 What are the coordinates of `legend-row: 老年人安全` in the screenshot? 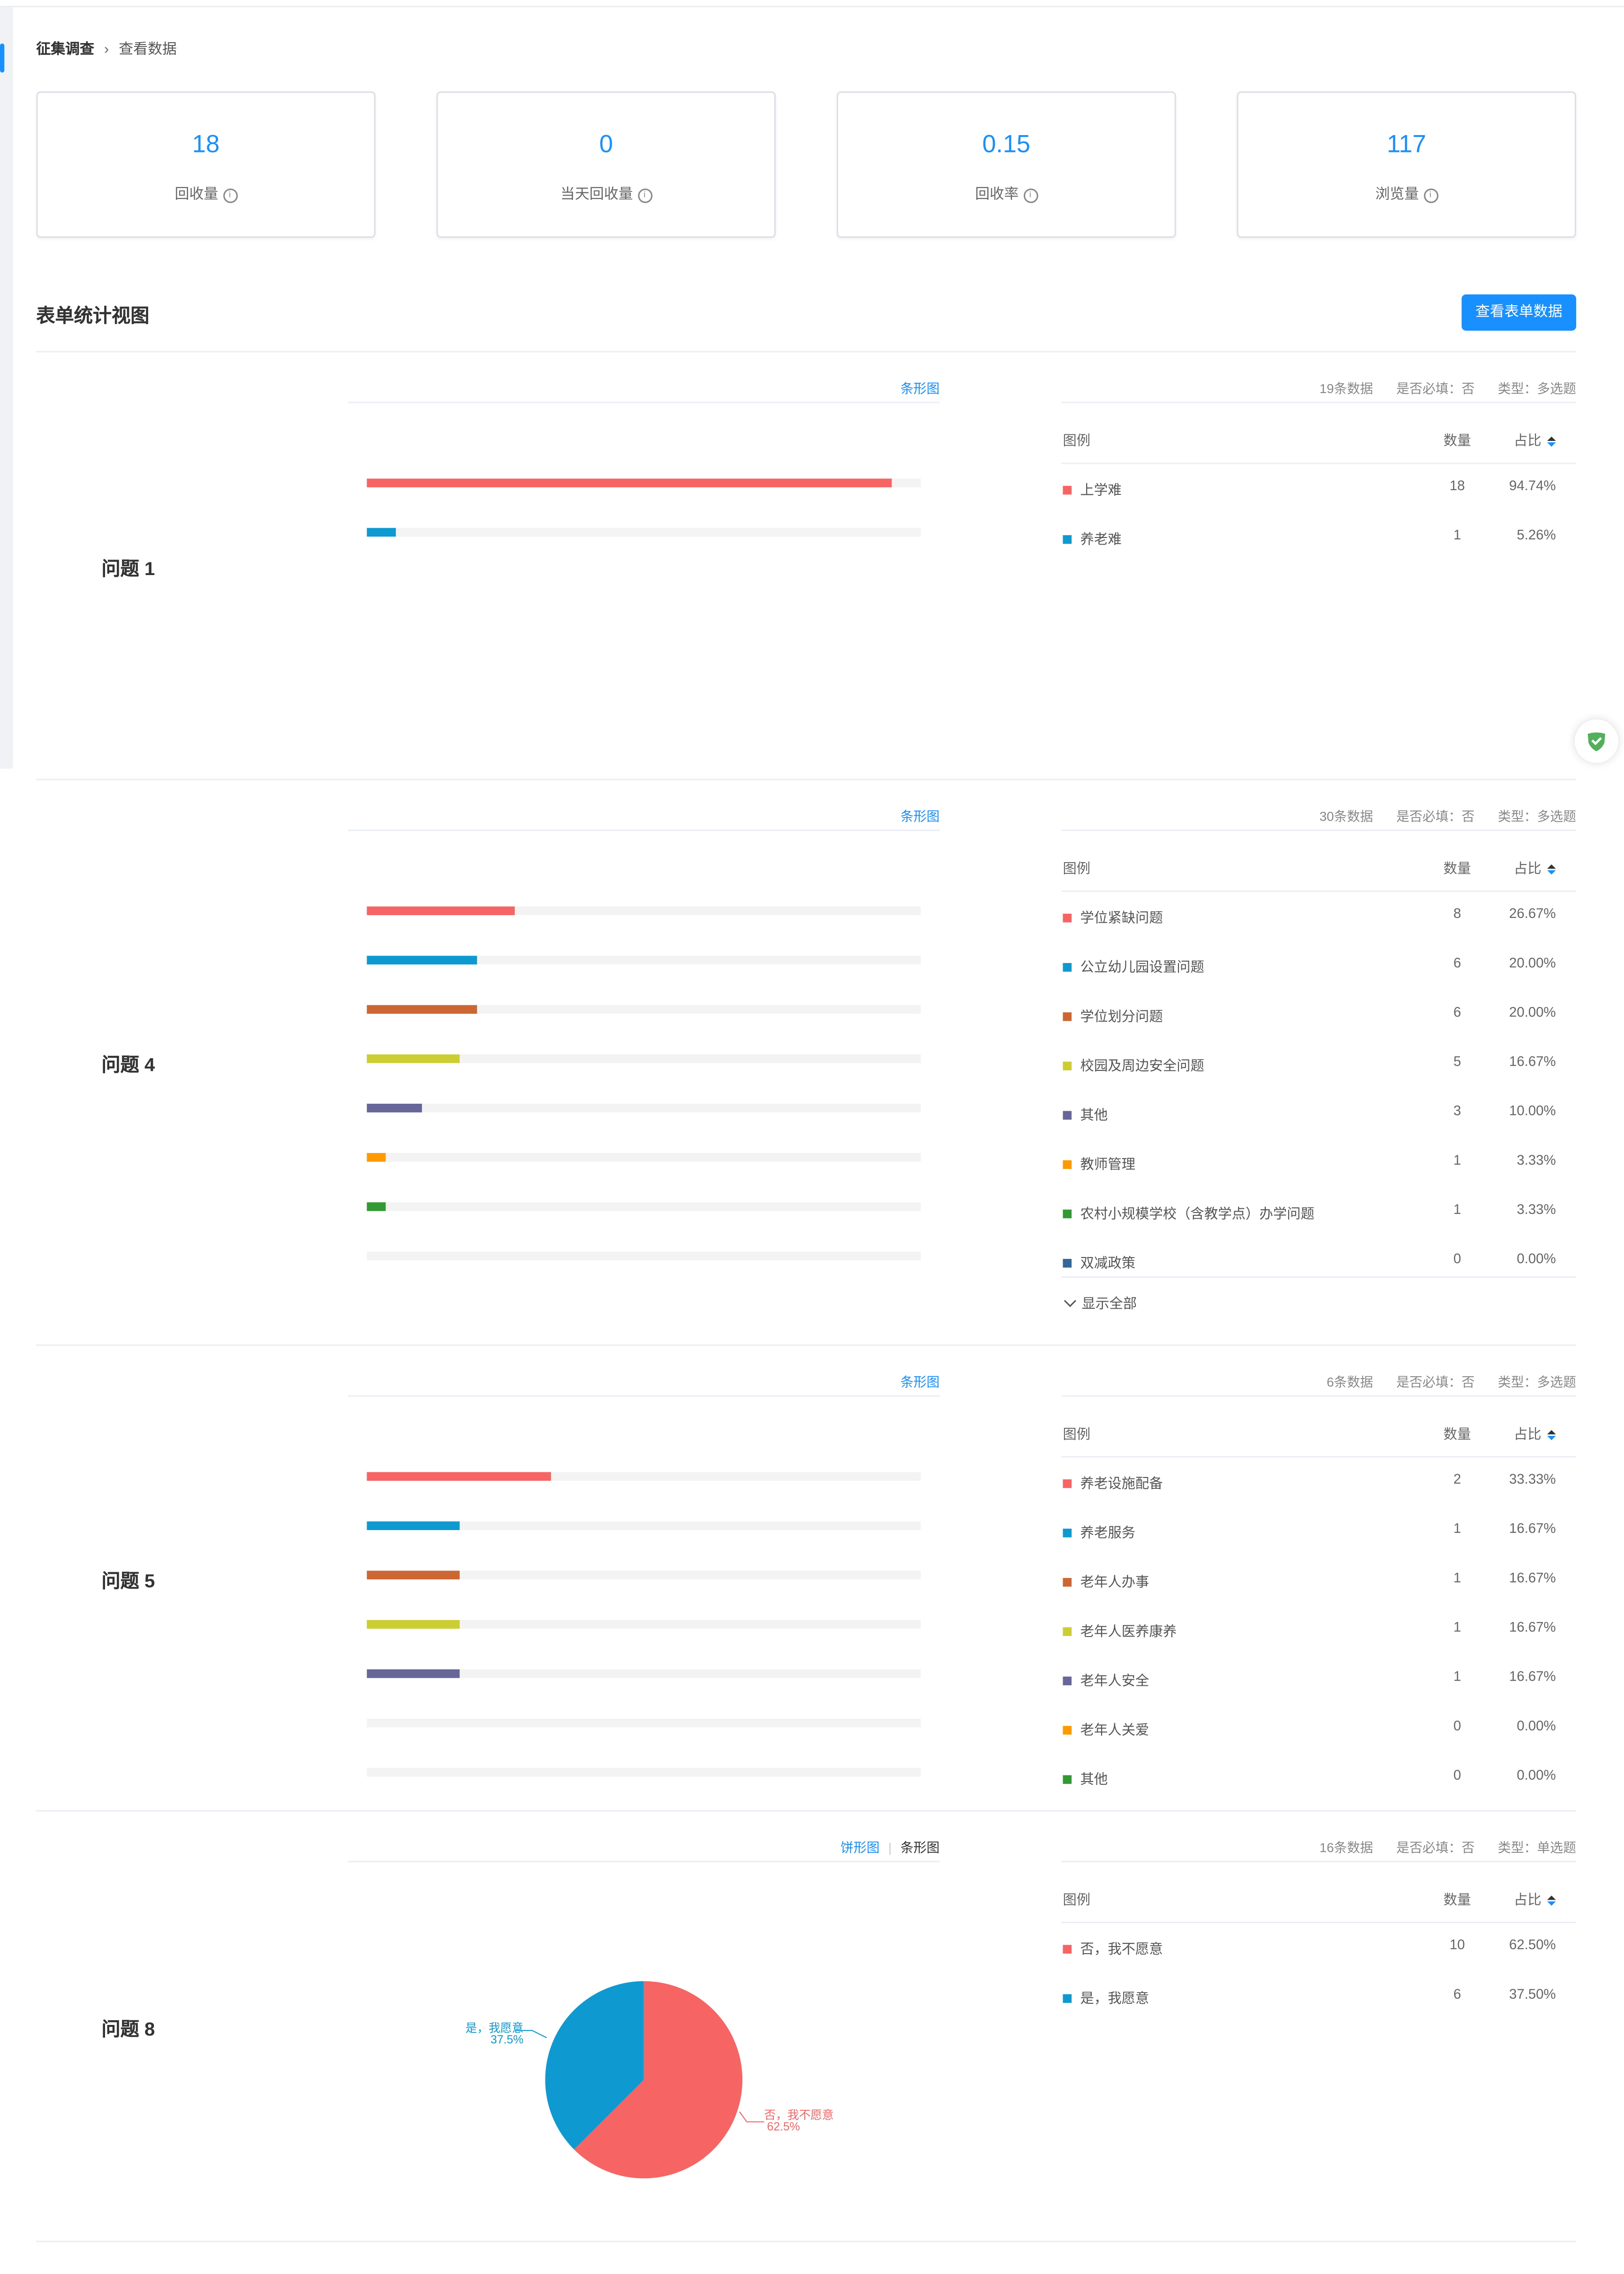 It's located at (1106, 1679).